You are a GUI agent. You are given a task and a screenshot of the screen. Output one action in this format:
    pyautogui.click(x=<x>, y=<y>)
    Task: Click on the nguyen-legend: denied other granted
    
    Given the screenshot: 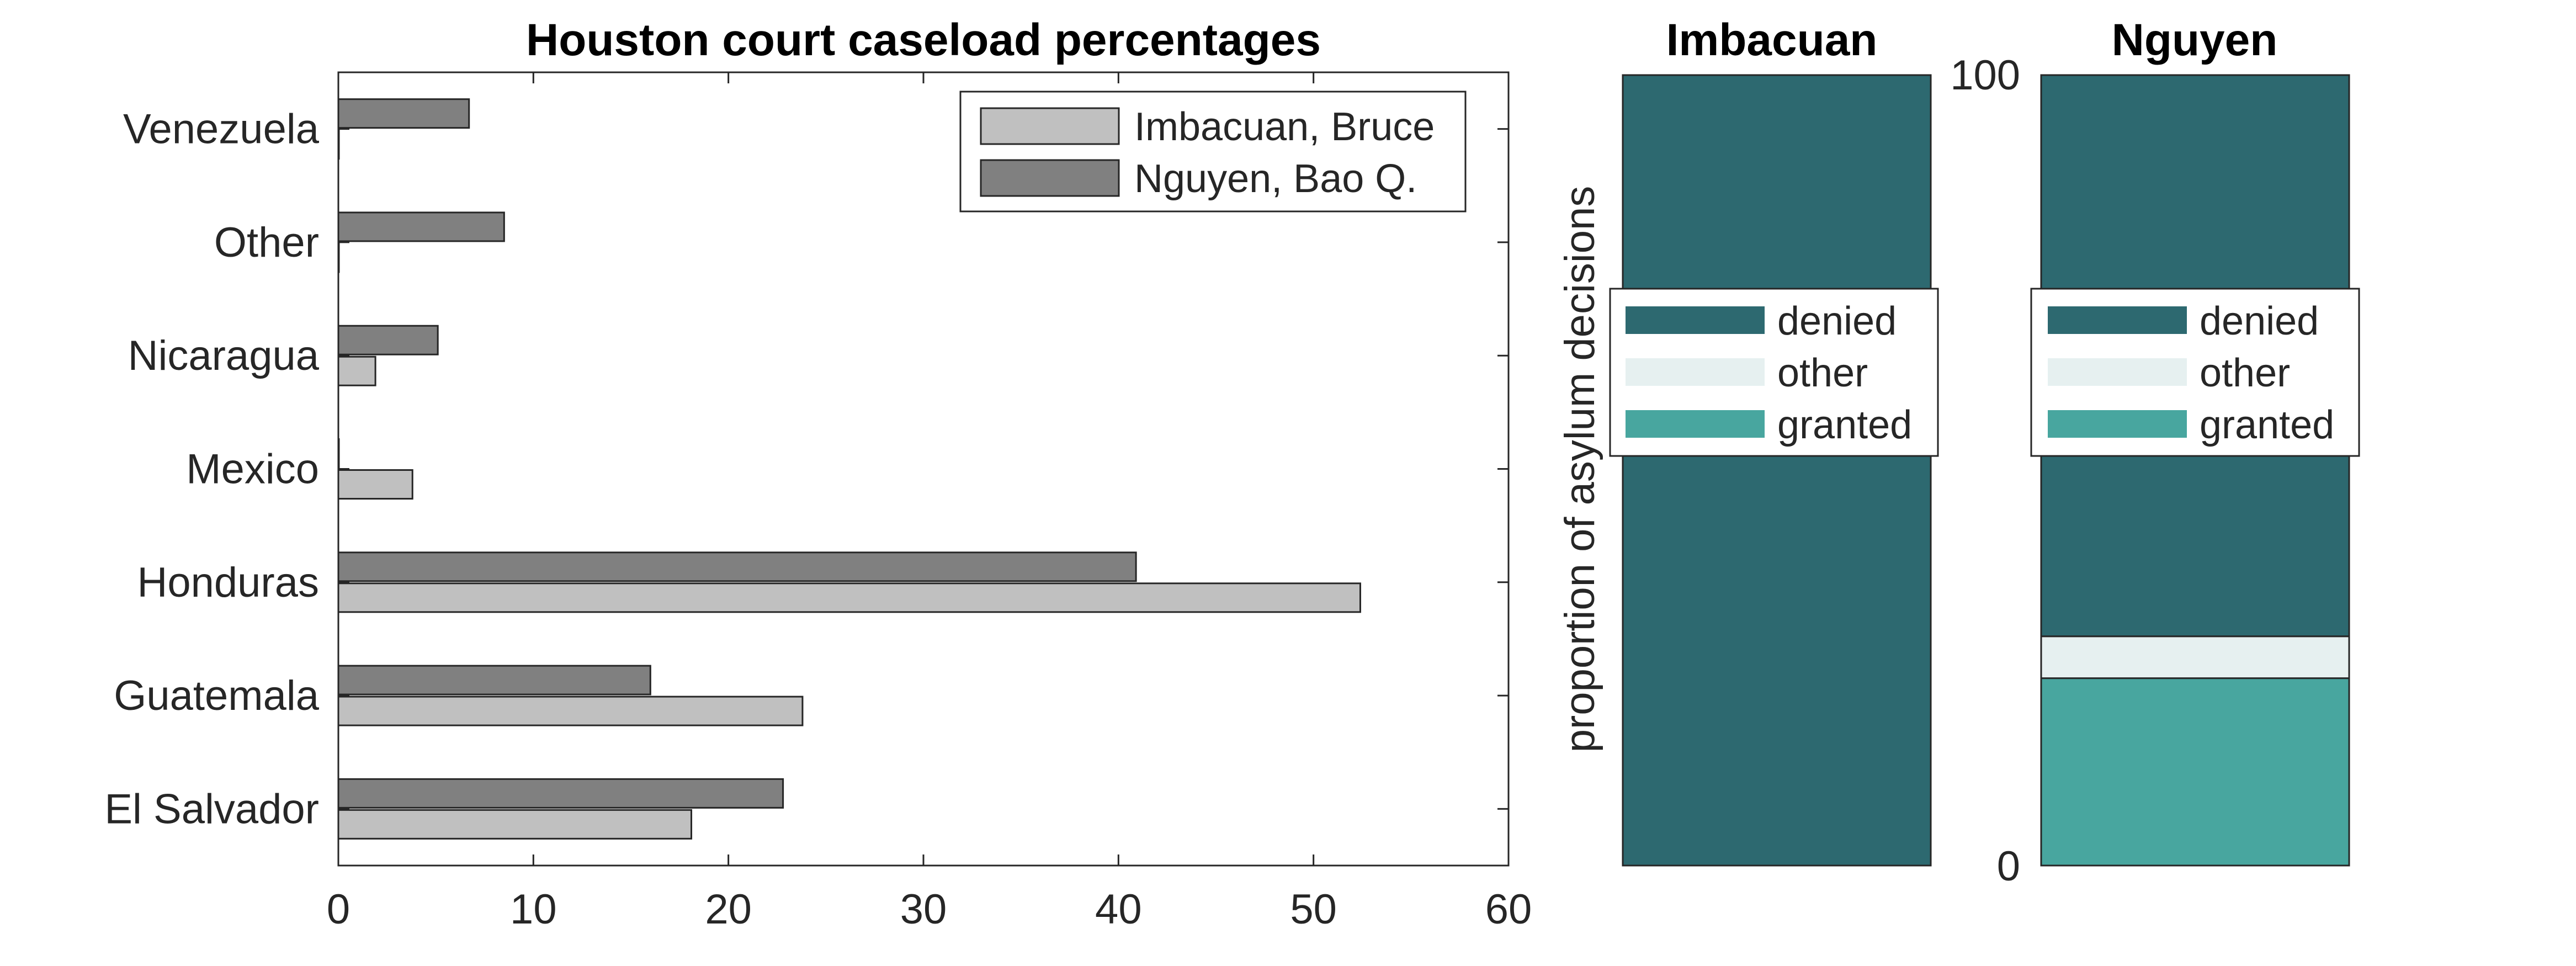 What is the action you would take?
    pyautogui.click(x=2195, y=372)
    